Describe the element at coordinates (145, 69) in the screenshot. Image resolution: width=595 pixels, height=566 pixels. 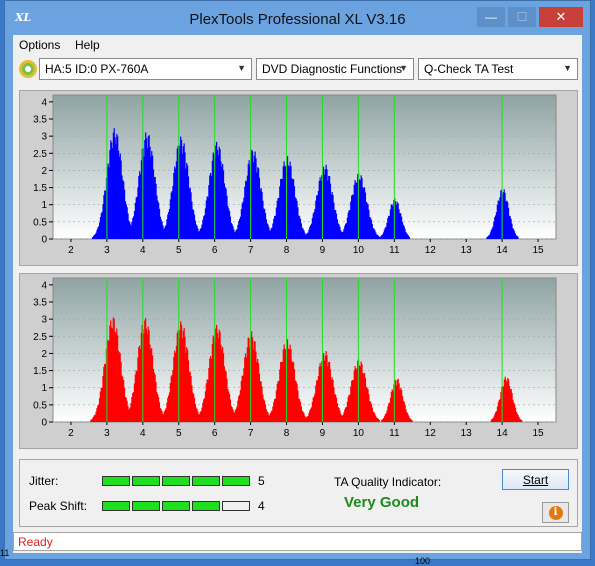
I see `drive-select: HA:5 ID:0 PX-760A ▼` at that location.